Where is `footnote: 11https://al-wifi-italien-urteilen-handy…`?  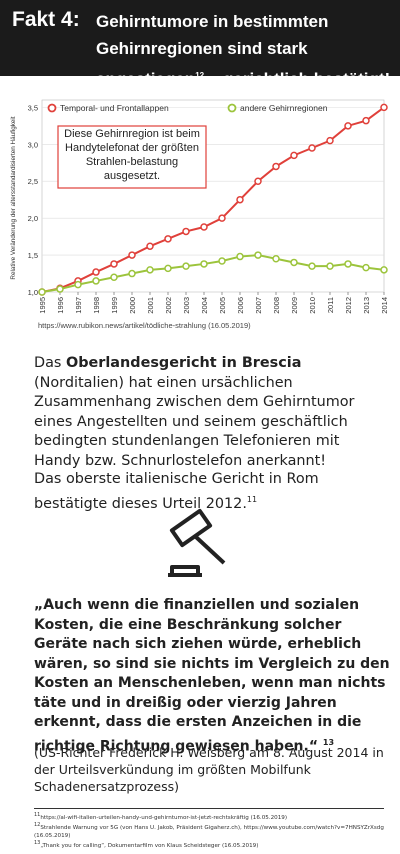 footnote: 11https://al-wifi-italien-urteilen-handy… is located at coordinates (211, 817).